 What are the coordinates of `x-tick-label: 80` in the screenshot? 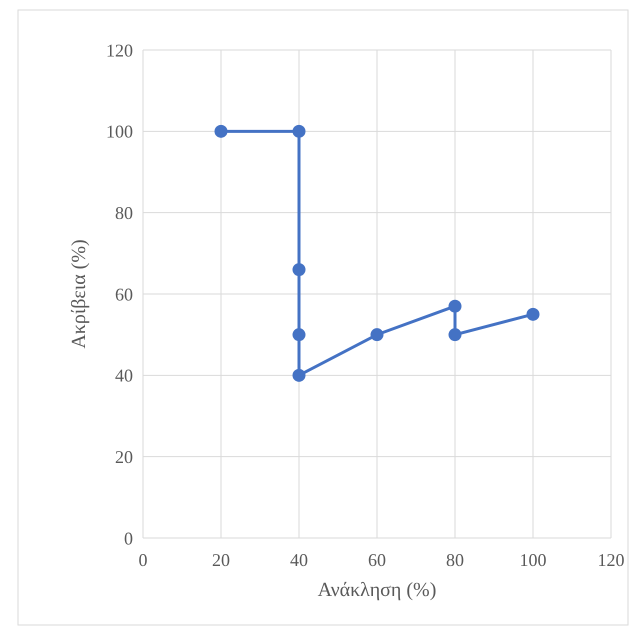 It's located at (455, 560).